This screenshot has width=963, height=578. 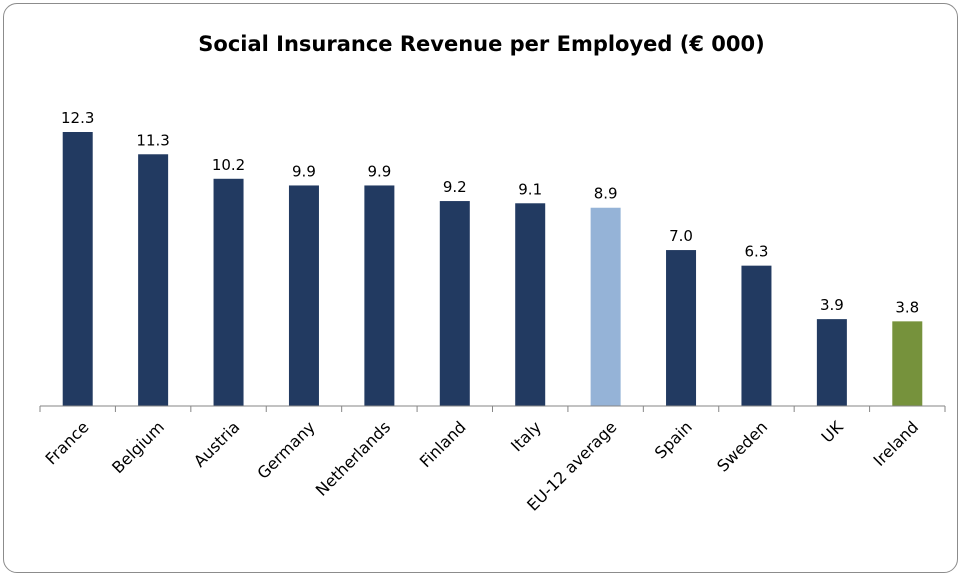 What do you see at coordinates (455, 187) in the screenshot?
I see `value-label-finland: 9.2` at bounding box center [455, 187].